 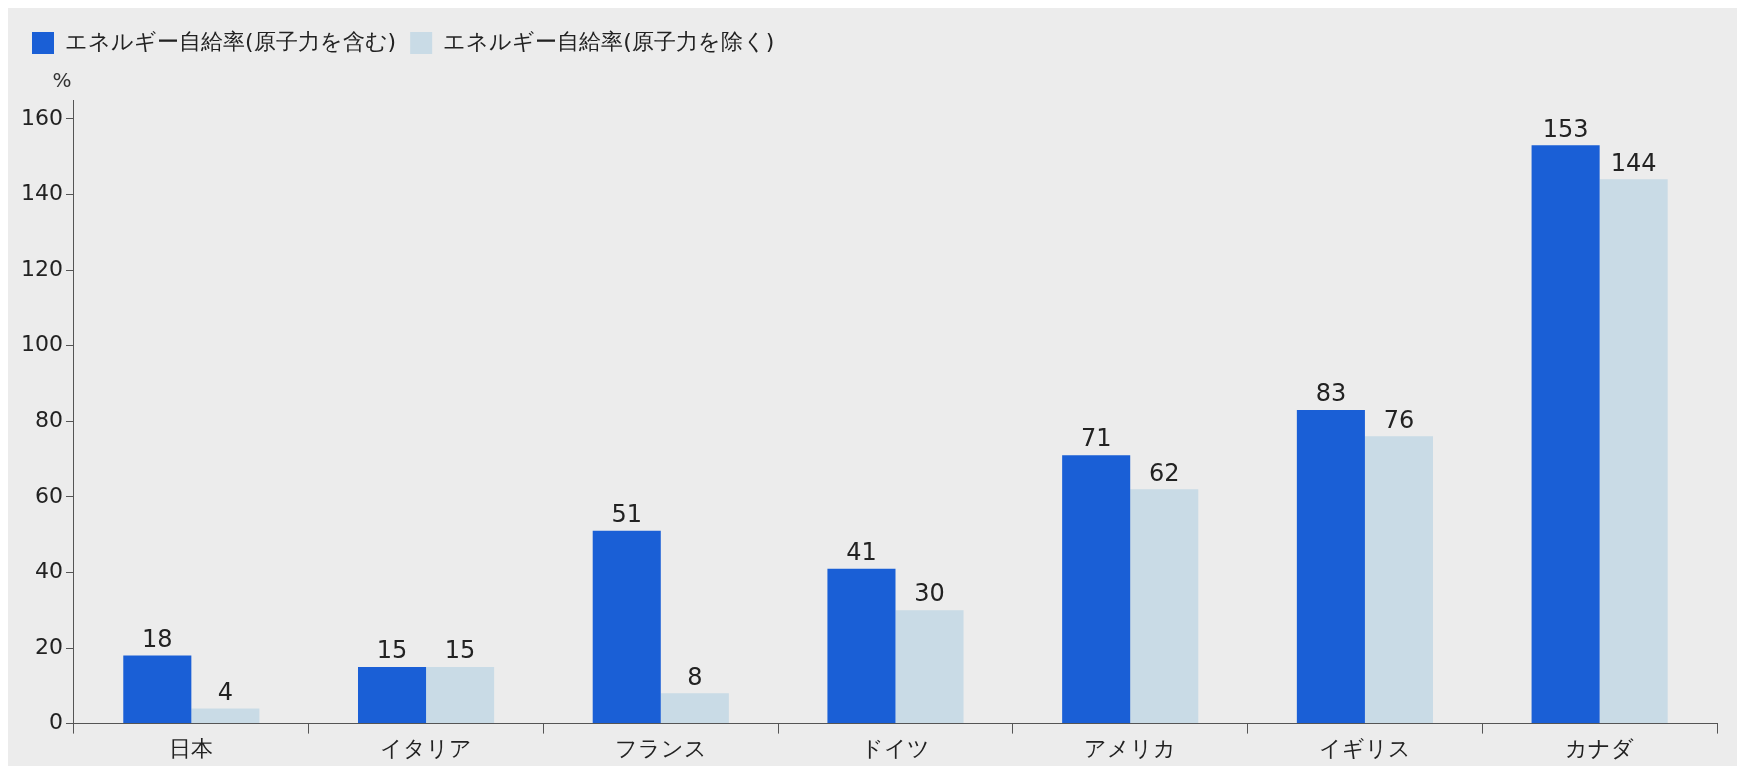 What do you see at coordinates (1164, 472) in the screenshot?
I see `data-label: 62` at bounding box center [1164, 472].